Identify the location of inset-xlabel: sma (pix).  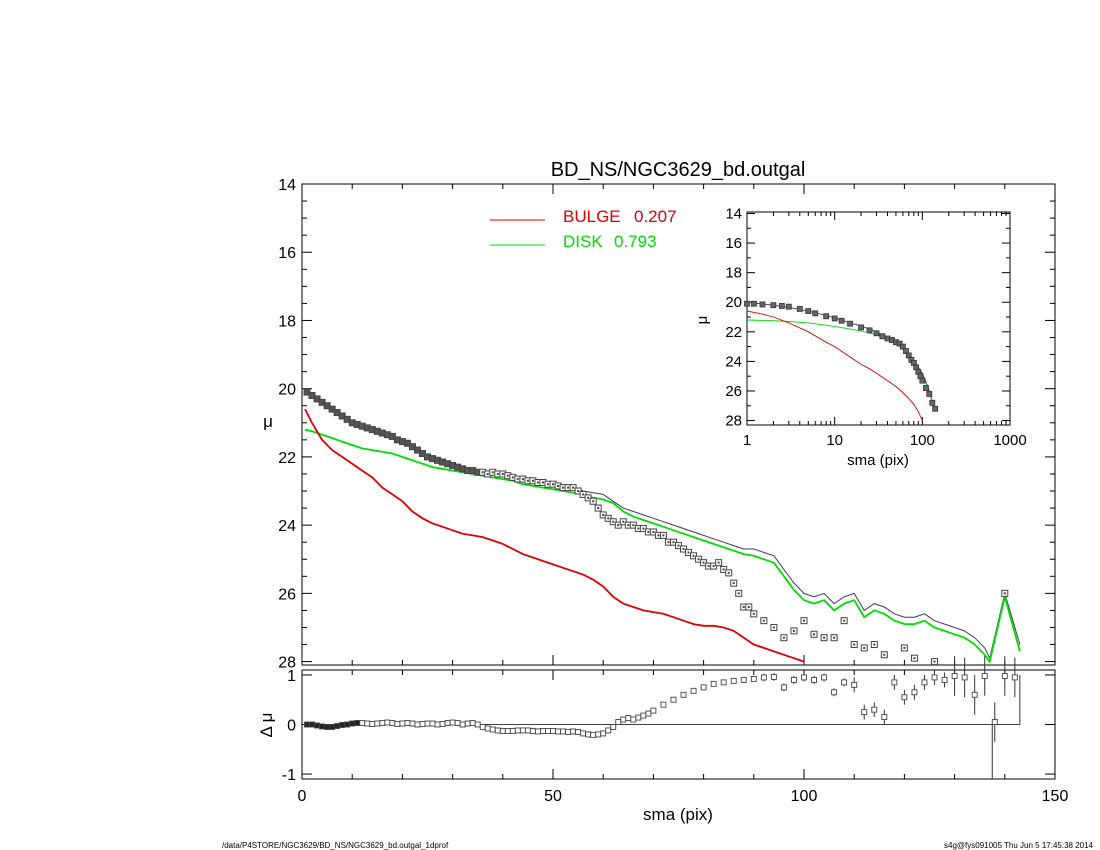
(878, 460).